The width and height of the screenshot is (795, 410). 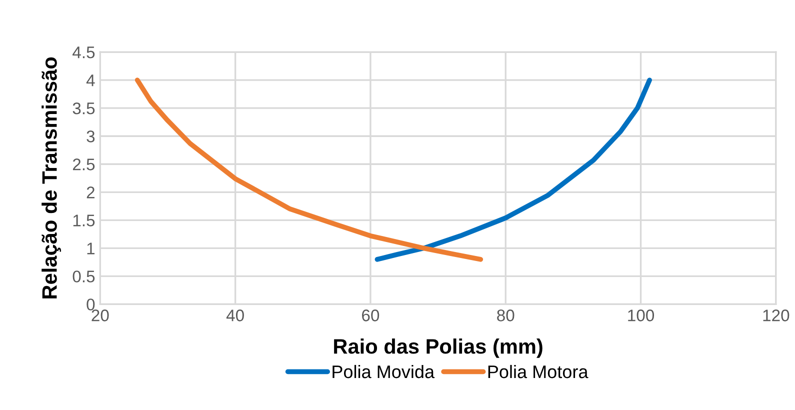 I want to click on y-tick-label: 1.5, so click(x=84, y=220).